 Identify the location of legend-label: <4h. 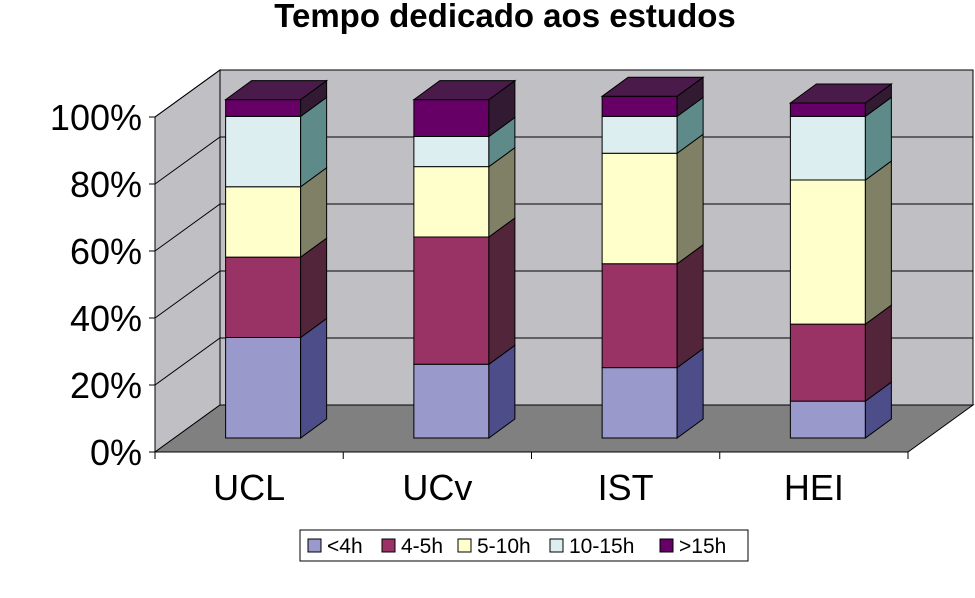
(345, 546).